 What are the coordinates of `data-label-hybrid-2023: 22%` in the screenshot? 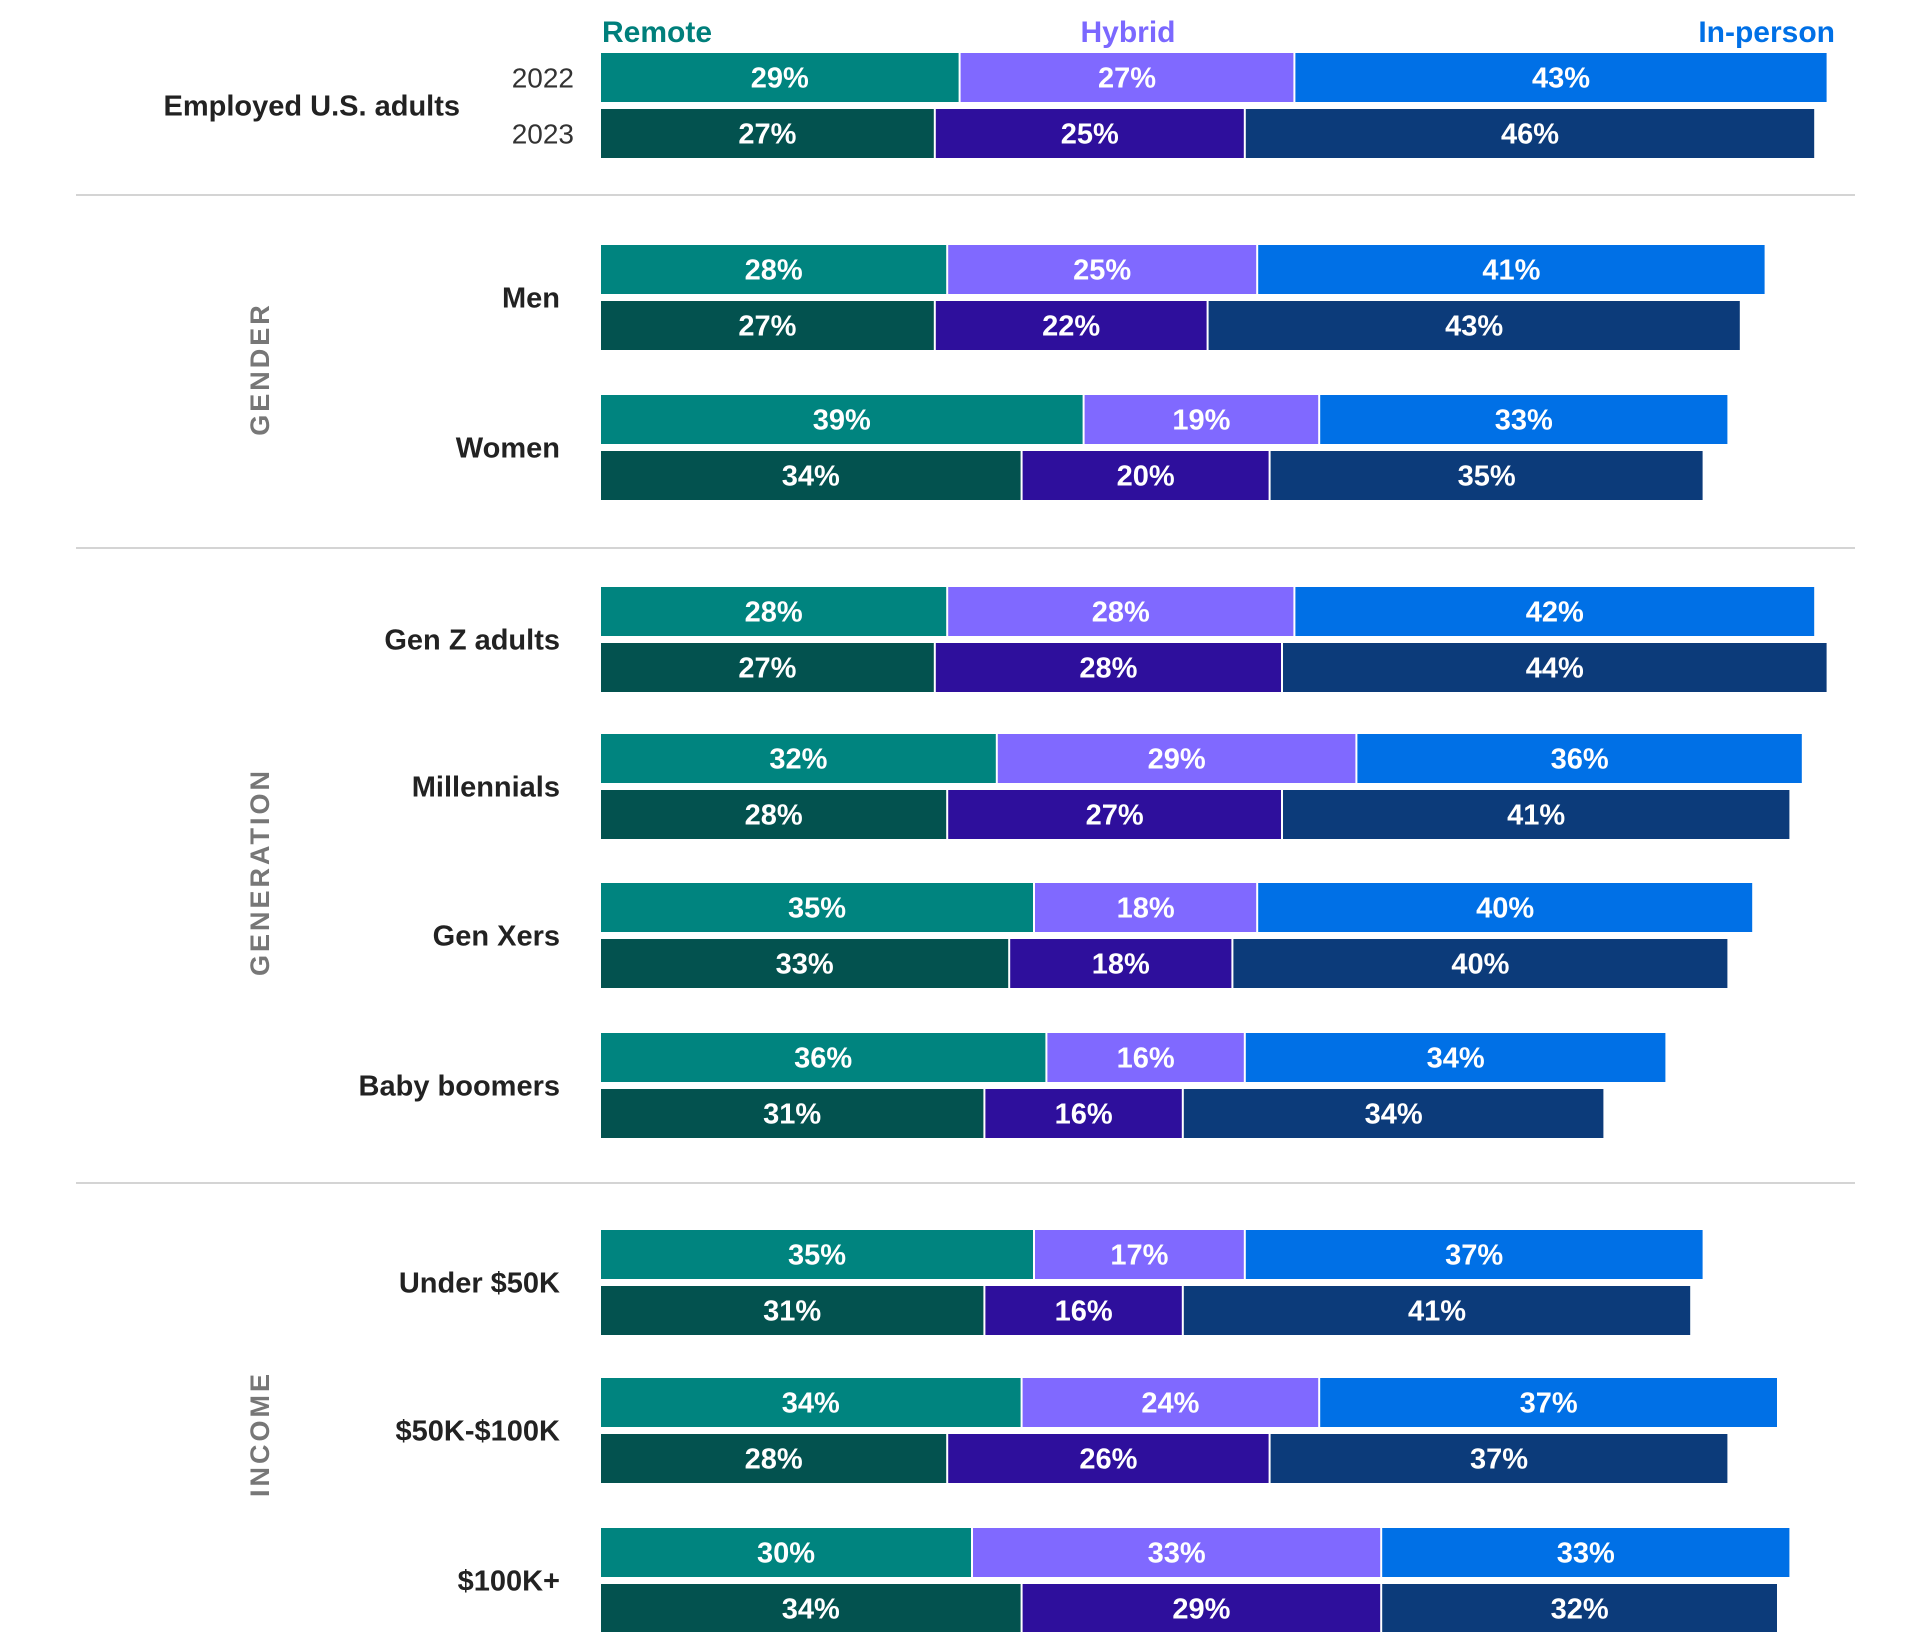 It's located at (1071, 327).